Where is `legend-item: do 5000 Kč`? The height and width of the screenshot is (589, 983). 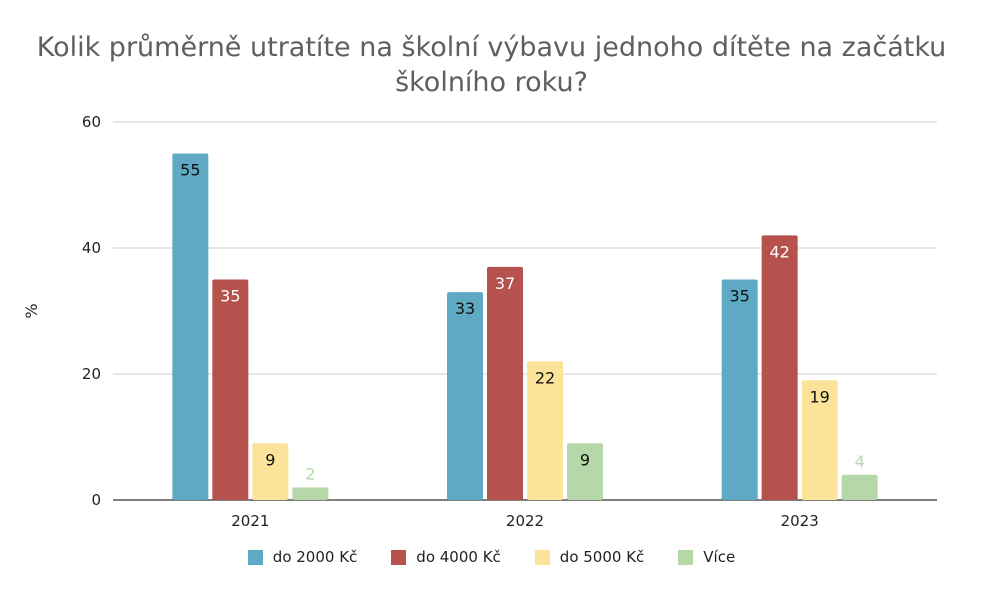
legend-item: do 5000 Kč is located at coordinates (589, 557).